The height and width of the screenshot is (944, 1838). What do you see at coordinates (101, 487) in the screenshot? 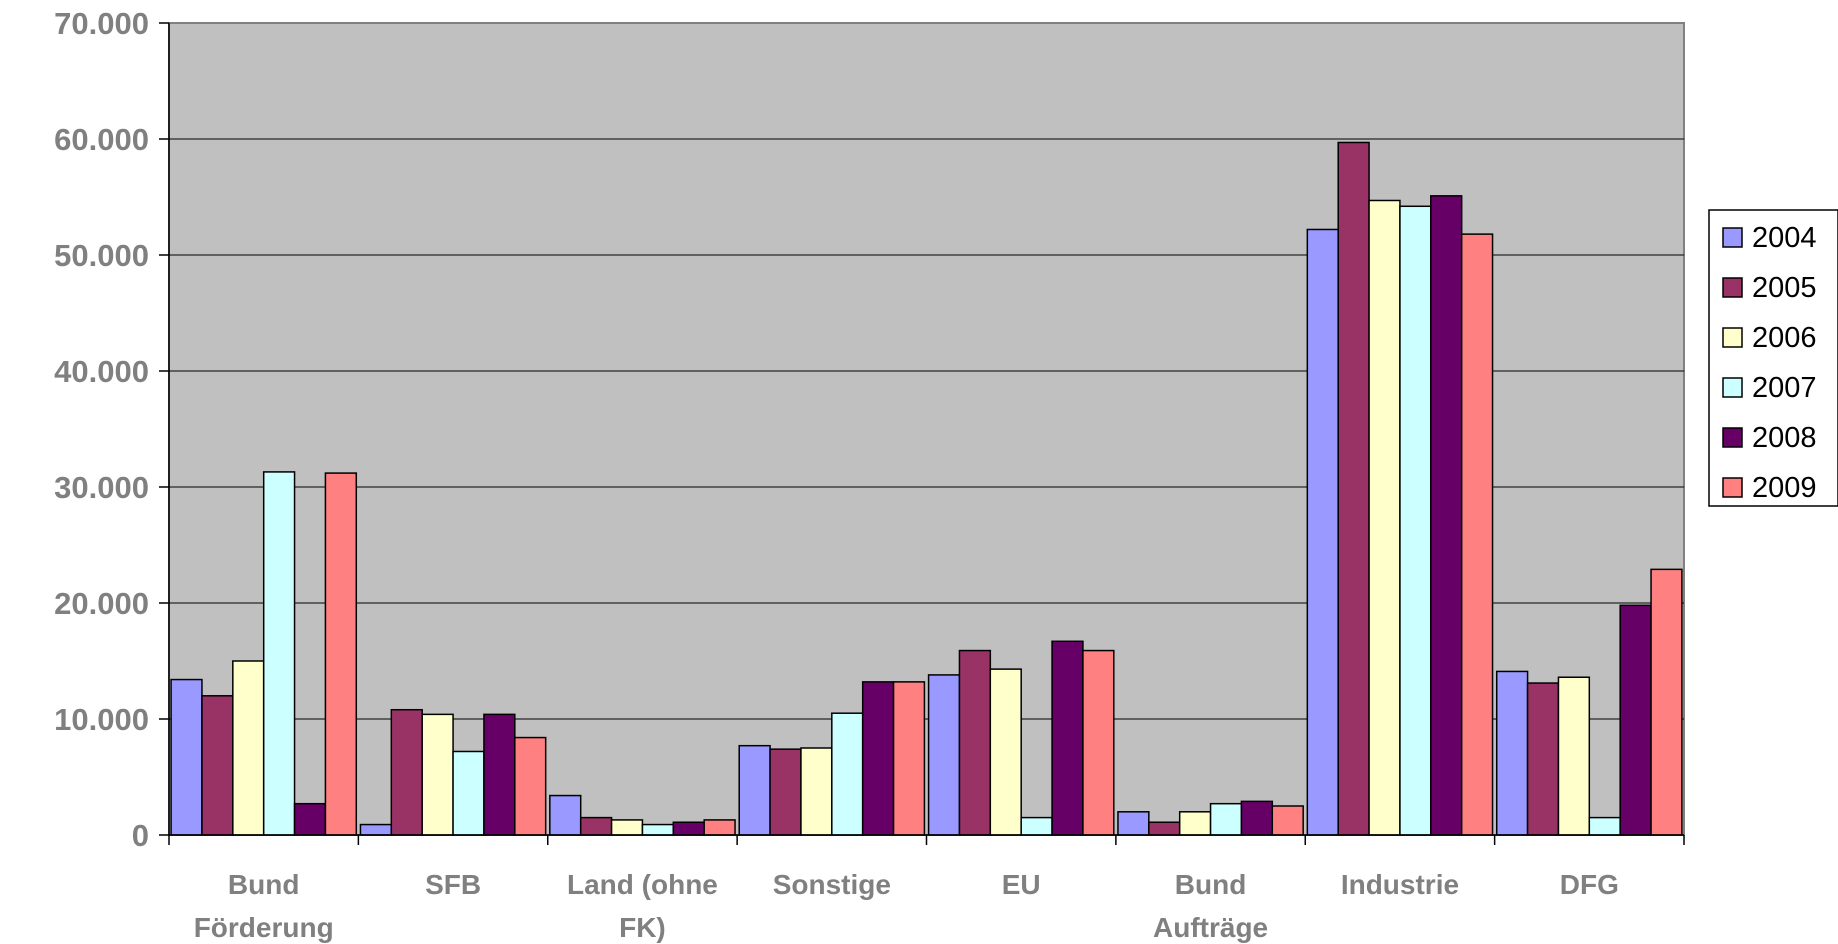
I see `y-tick-label: 30.000` at bounding box center [101, 487].